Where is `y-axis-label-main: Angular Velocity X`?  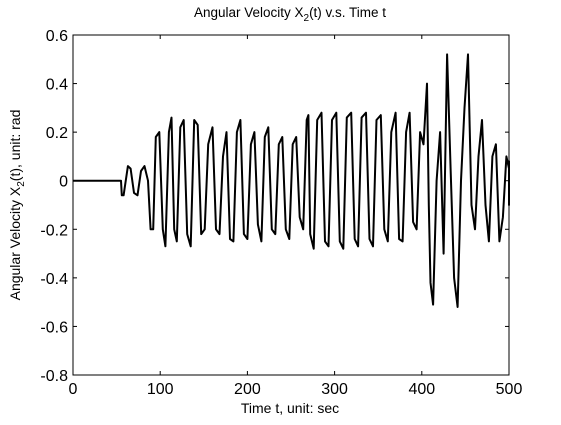
y-axis-label-main: Angular Velocity X is located at coordinates (15, 243).